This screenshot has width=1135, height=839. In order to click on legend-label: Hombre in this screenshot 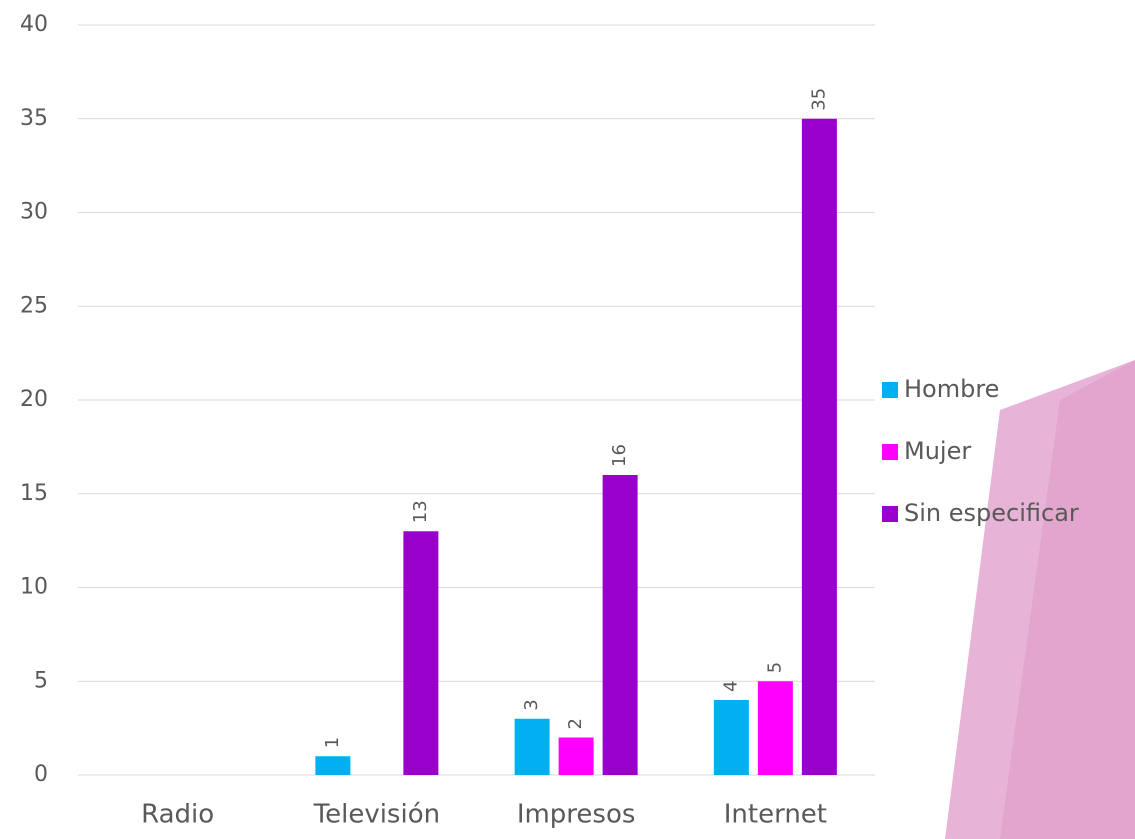, I will do `click(951, 389)`.